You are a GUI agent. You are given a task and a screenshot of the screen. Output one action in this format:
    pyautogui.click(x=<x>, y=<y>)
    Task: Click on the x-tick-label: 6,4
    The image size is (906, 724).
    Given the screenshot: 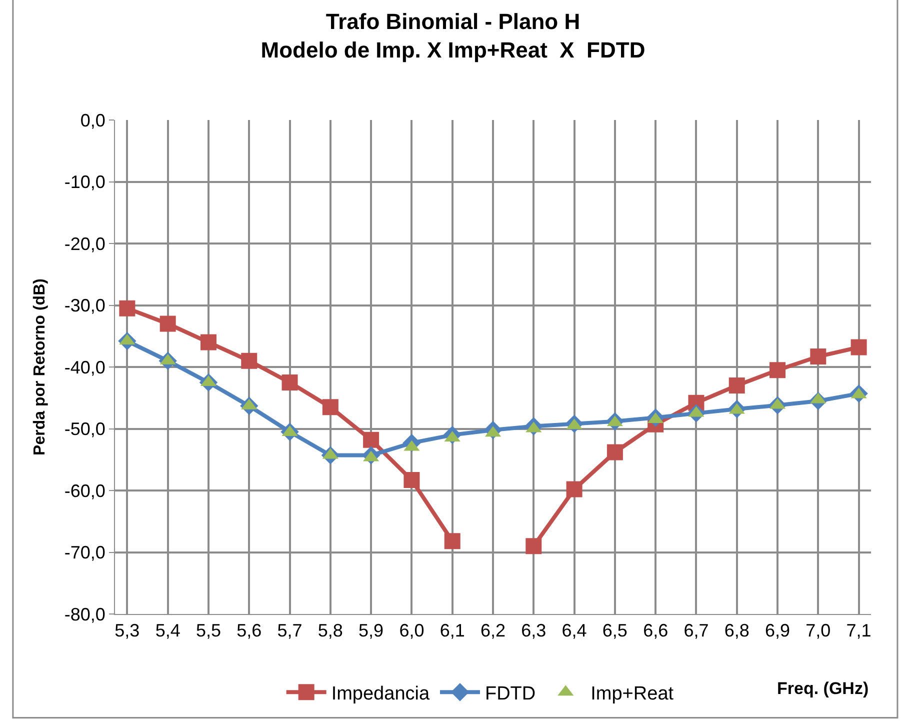 What is the action you would take?
    pyautogui.click(x=574, y=630)
    